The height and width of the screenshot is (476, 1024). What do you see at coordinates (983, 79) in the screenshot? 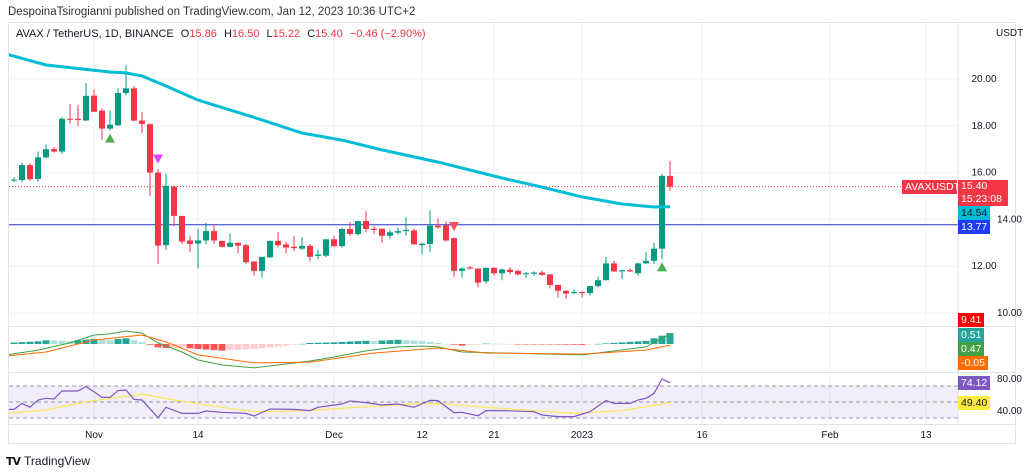
I see `price-tick-label: 20.00` at bounding box center [983, 79].